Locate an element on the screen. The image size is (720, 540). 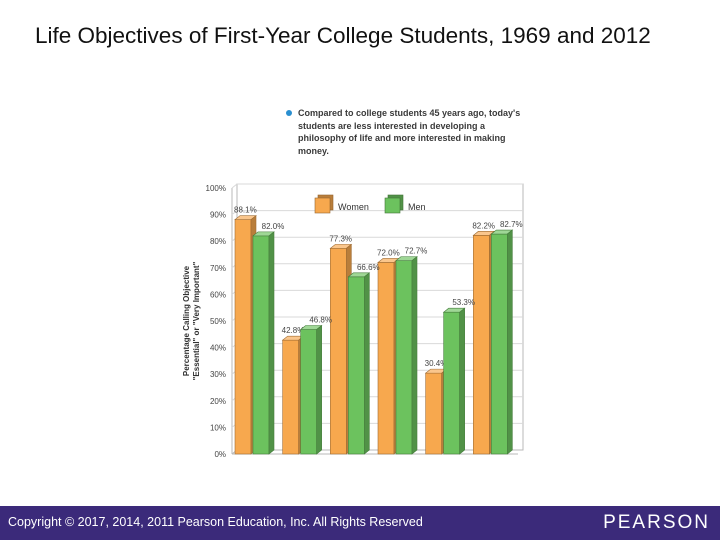
data-label: 72.0% is located at coordinates (388, 252).